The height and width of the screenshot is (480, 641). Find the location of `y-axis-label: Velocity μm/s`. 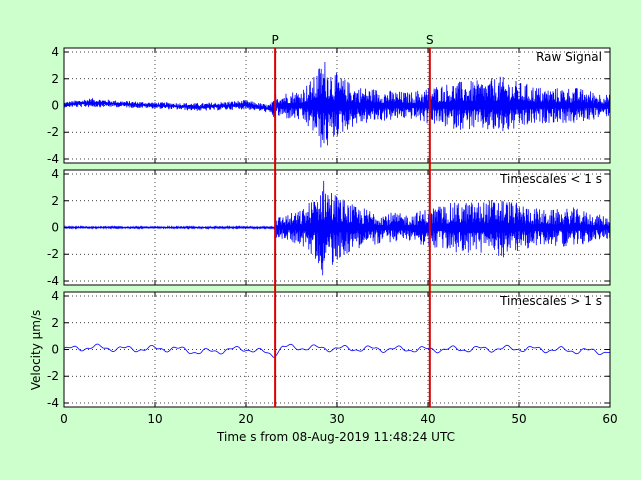

y-axis-label: Velocity μm/s is located at coordinates (36, 350).